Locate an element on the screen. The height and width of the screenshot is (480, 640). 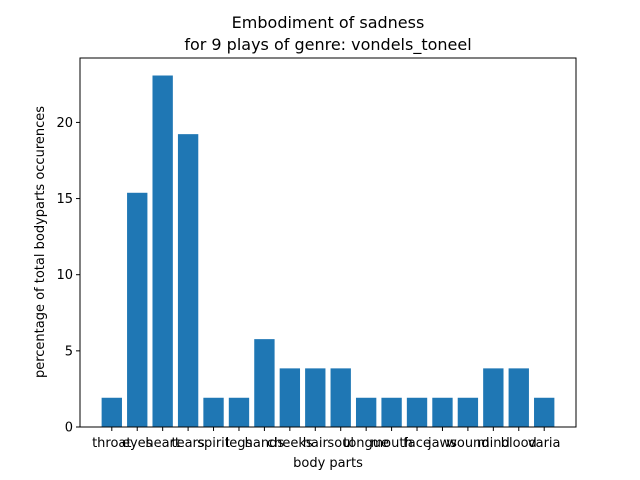
y-tick-label: 0 is located at coordinates (69, 428).